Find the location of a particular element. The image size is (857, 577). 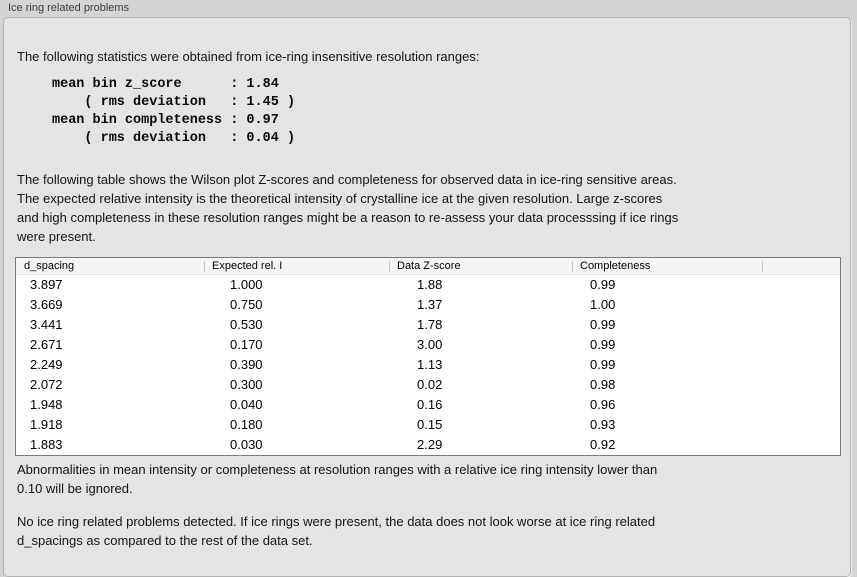

cell-expected-rel-i: 0.390 is located at coordinates (246, 364).